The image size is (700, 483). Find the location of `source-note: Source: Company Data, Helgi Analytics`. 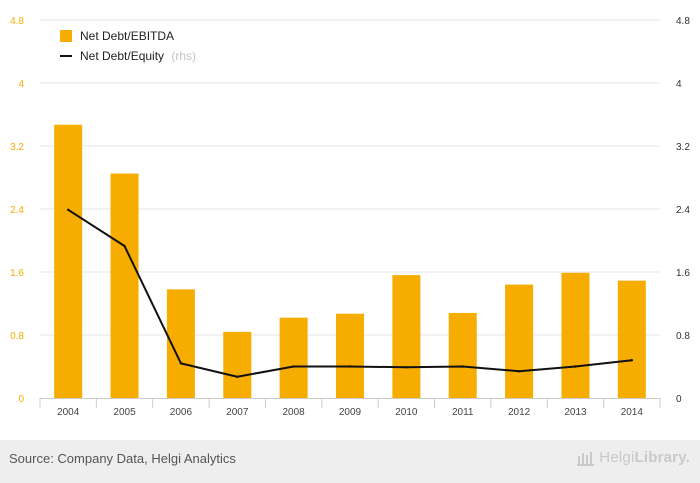

source-note: Source: Company Data, Helgi Analytics is located at coordinates (122, 458).